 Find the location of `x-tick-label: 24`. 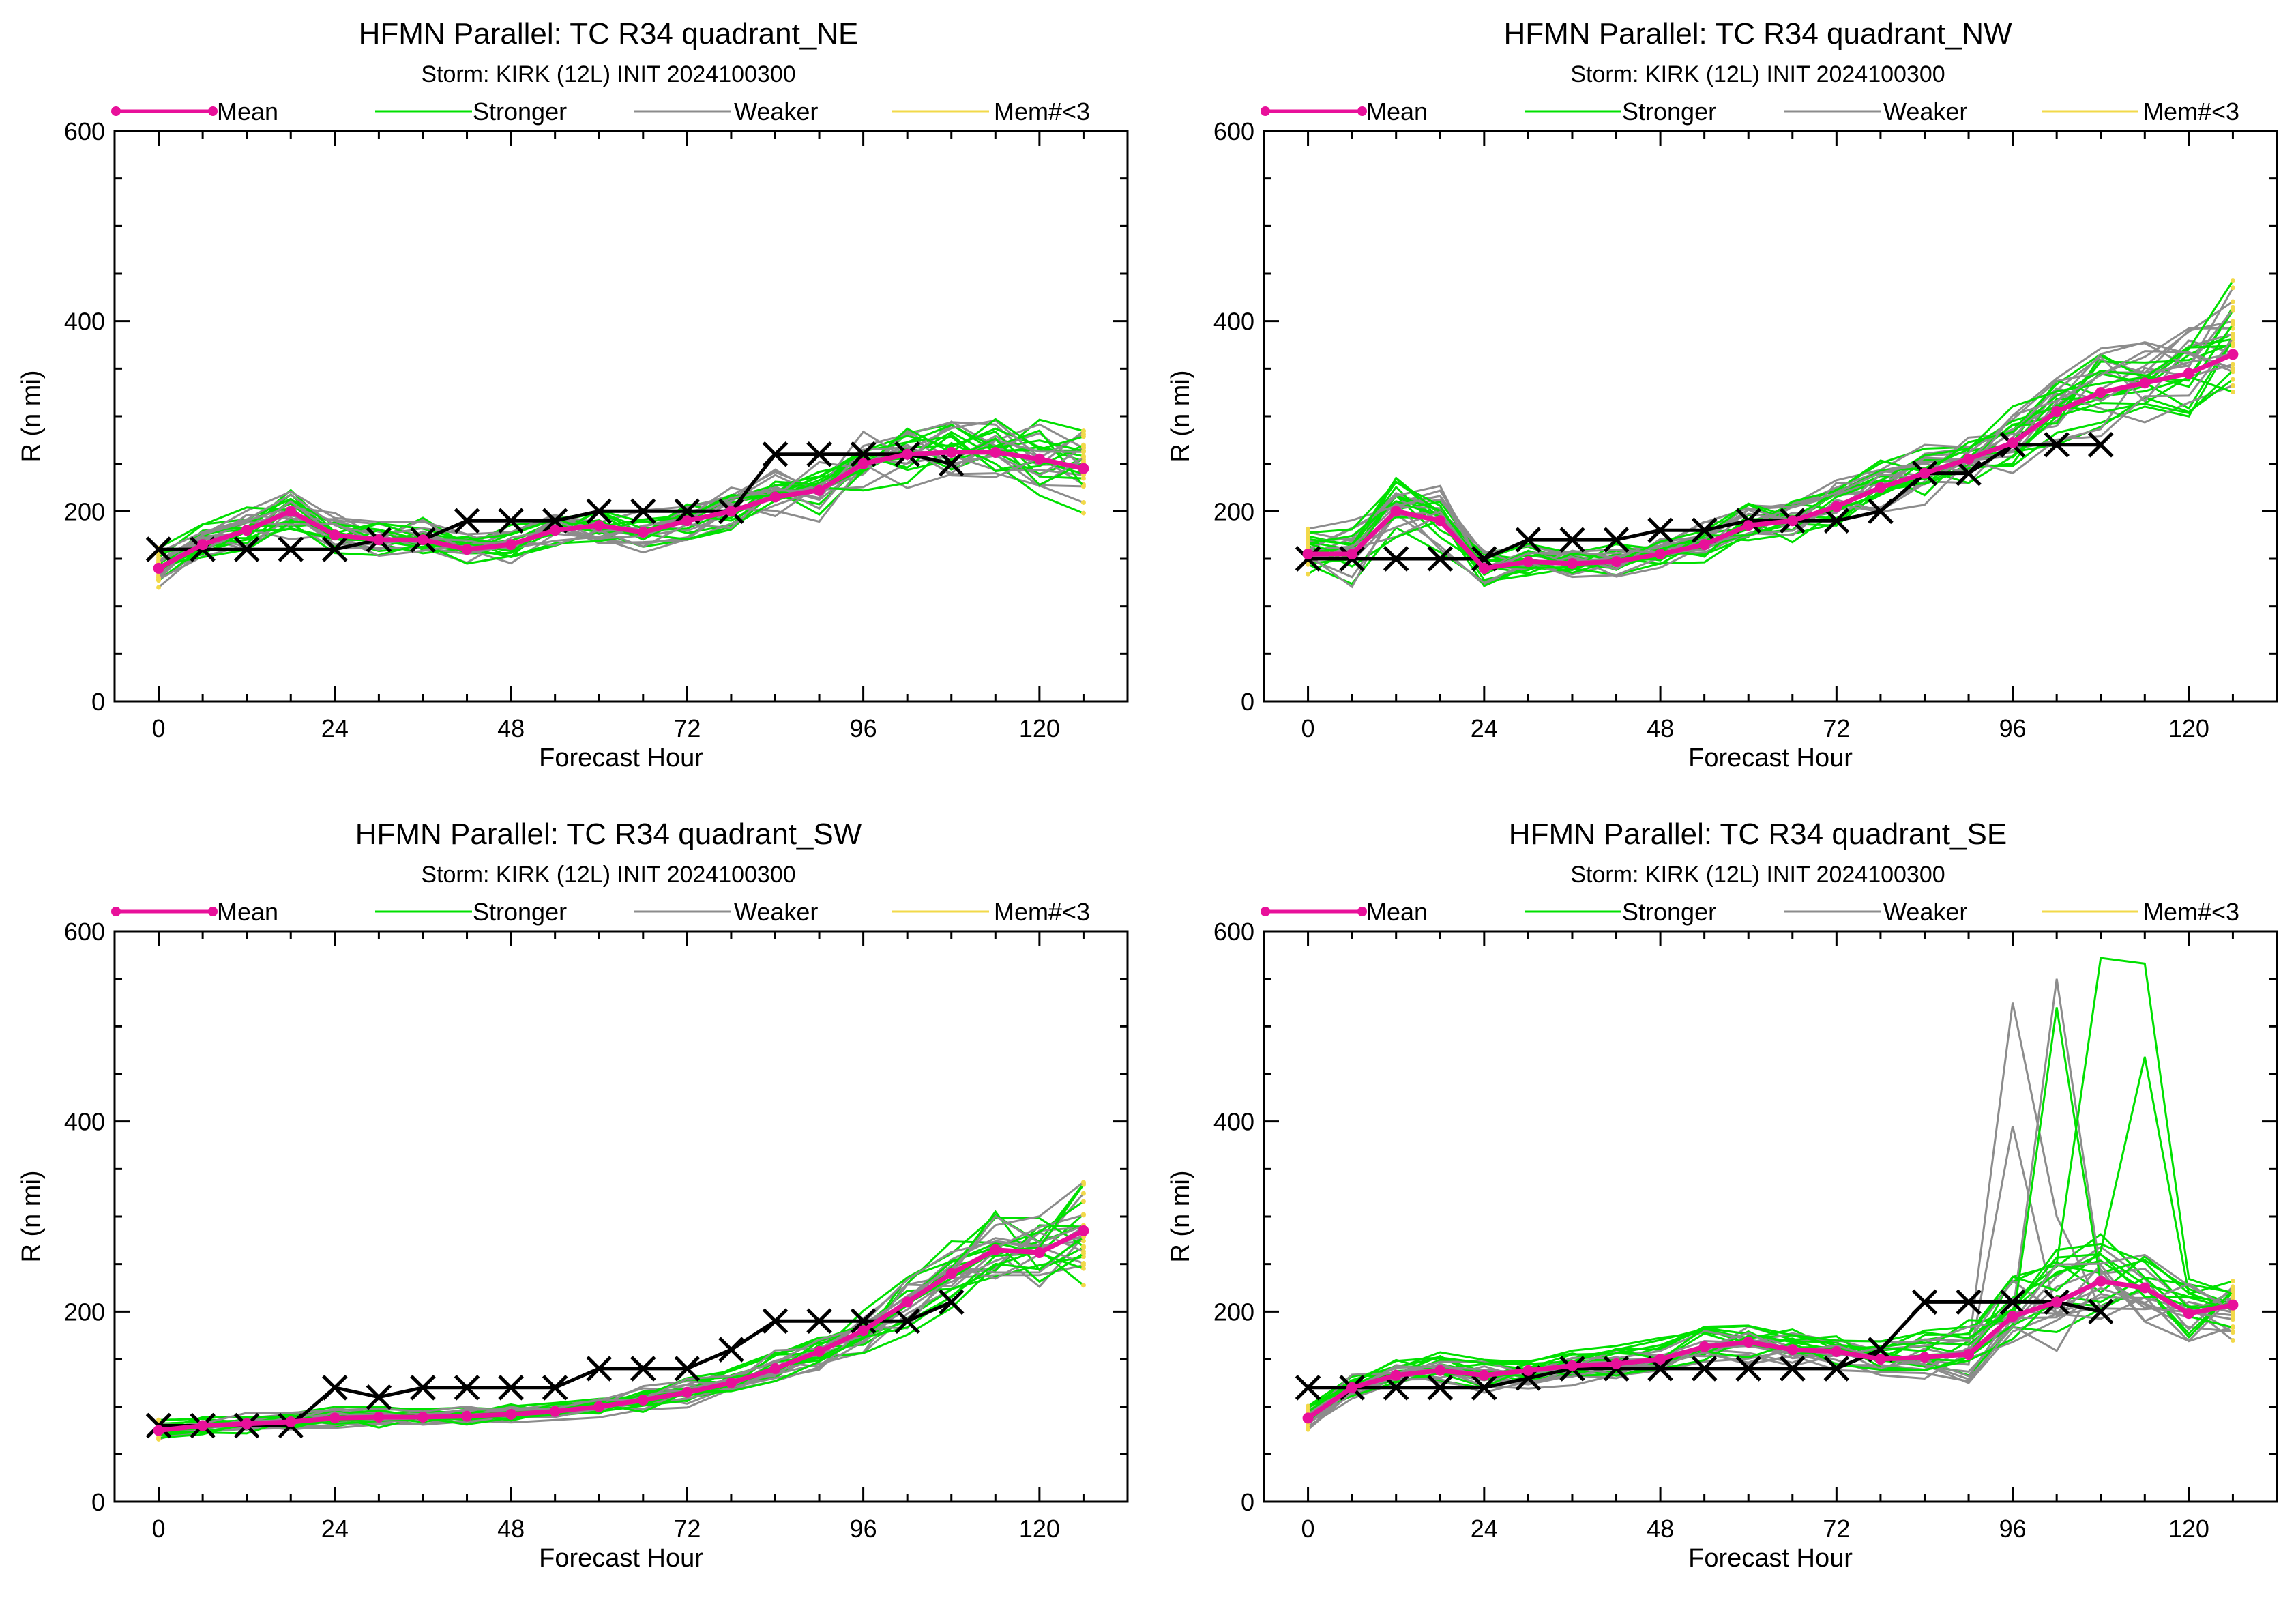

x-tick-label: 24 is located at coordinates (335, 728).